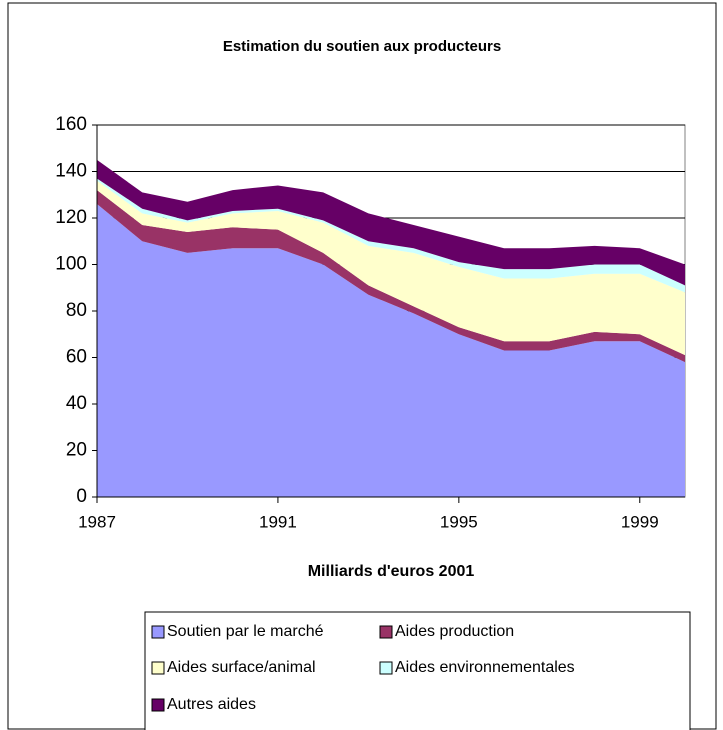 This screenshot has height=730, width=723. I want to click on x-tick-label: 1991, so click(278, 521).